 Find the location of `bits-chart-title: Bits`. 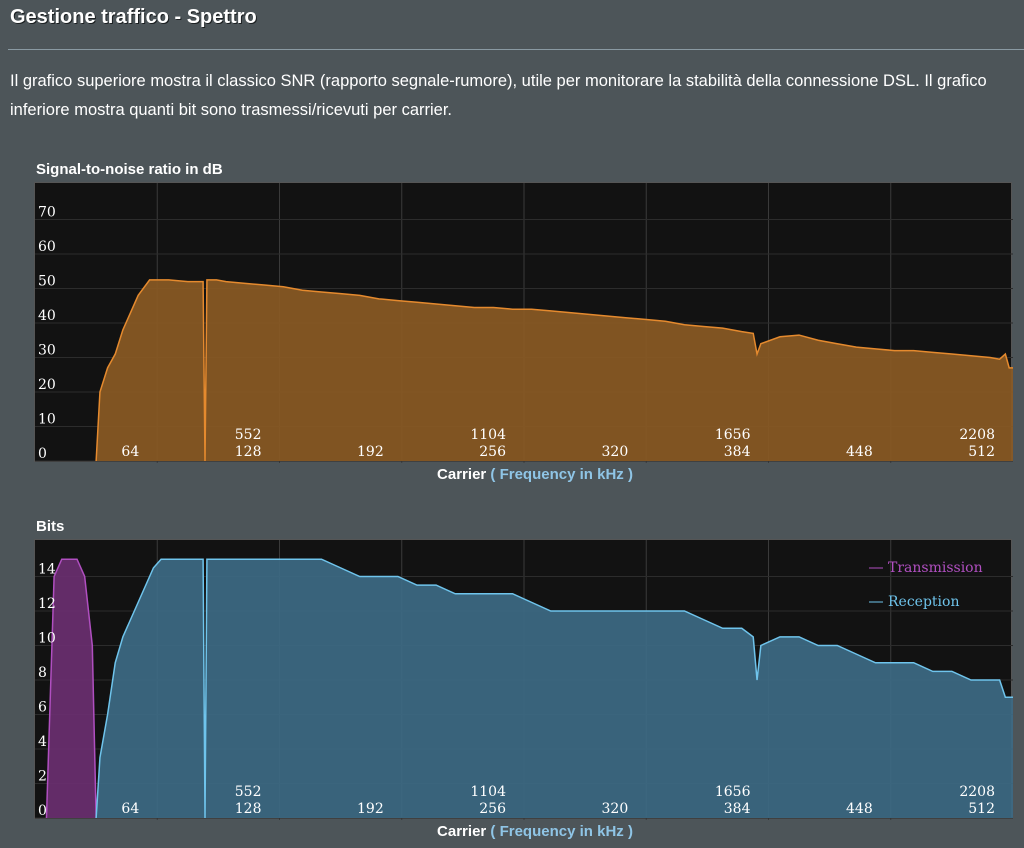

bits-chart-title: Bits is located at coordinates (50, 526).